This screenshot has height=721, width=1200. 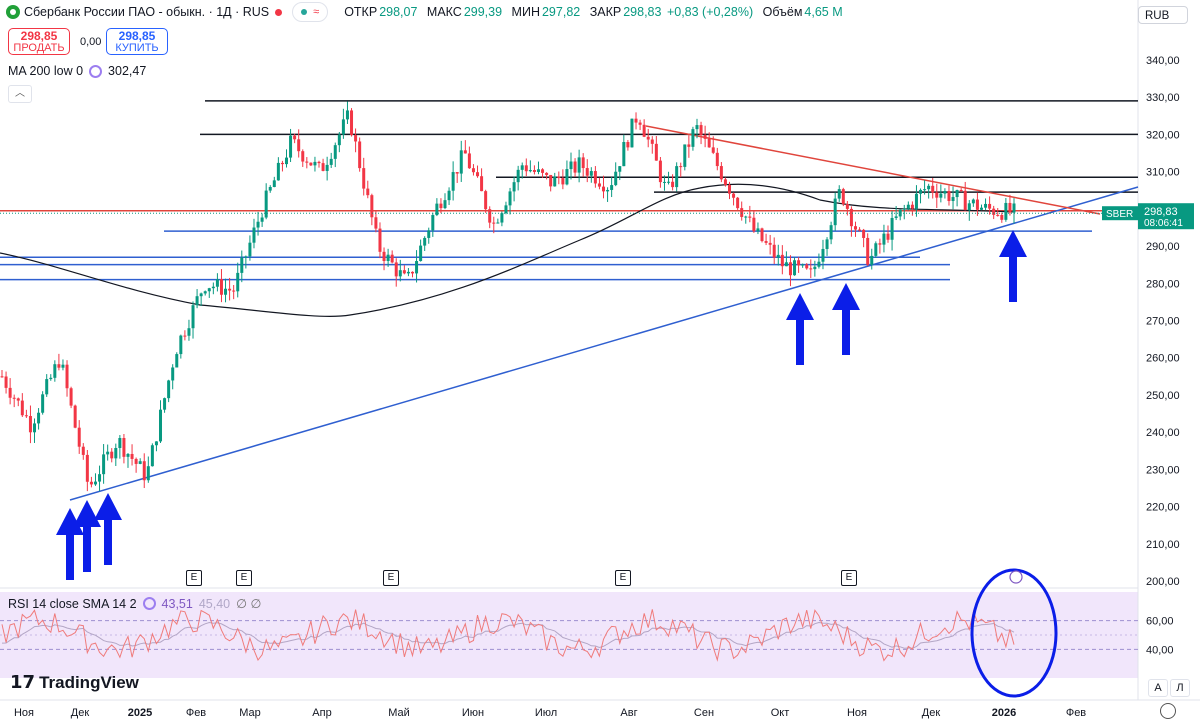 I want to click on annotation-ellipse, so click(x=1014, y=633).